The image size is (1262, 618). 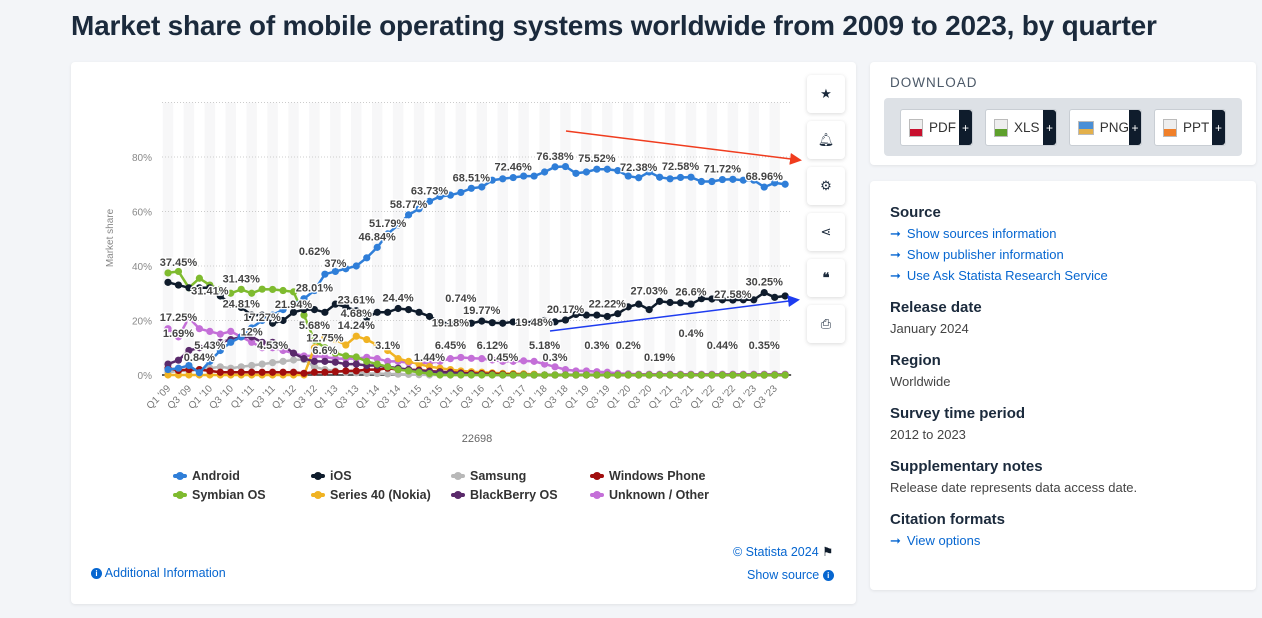 I want to click on arrow-right-icon: ➞, so click(x=895, y=275).